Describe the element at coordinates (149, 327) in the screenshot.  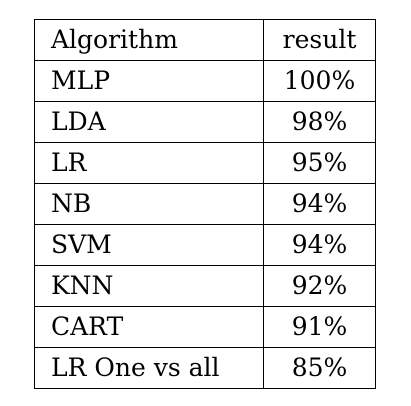
I see `cell-algorithm: CART` at that location.